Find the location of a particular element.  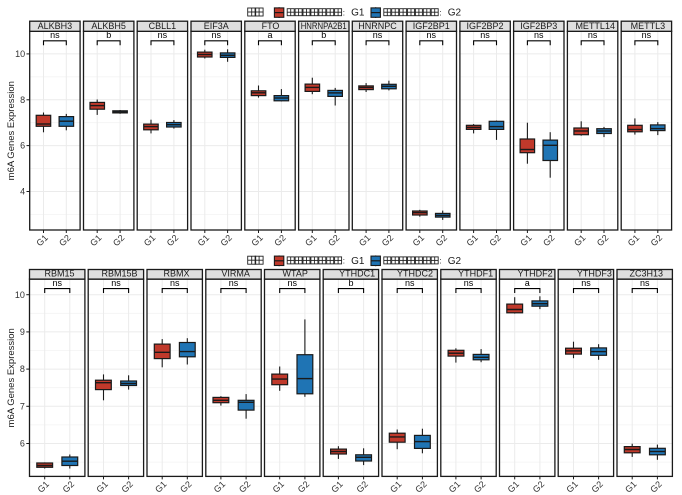

svg-text: ALKBH5 is located at coordinates (108, 26).